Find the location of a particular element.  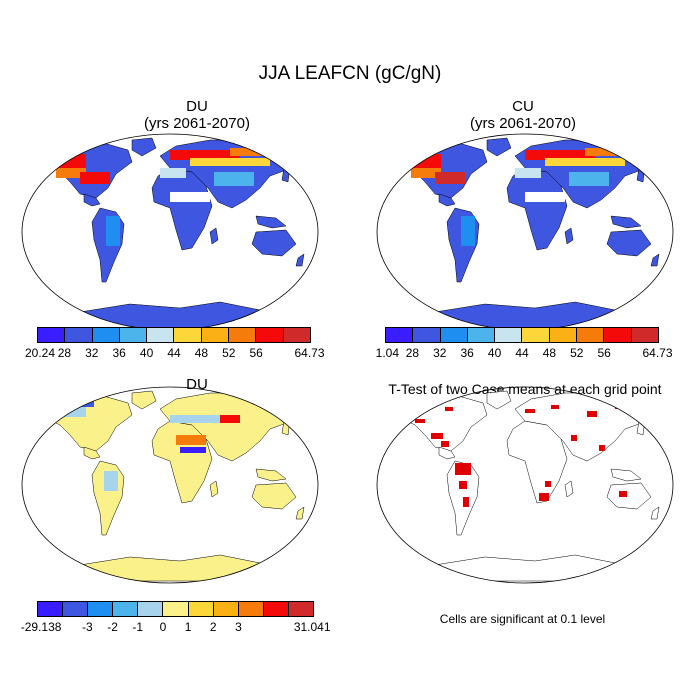

map-du is located at coordinates (170, 232).